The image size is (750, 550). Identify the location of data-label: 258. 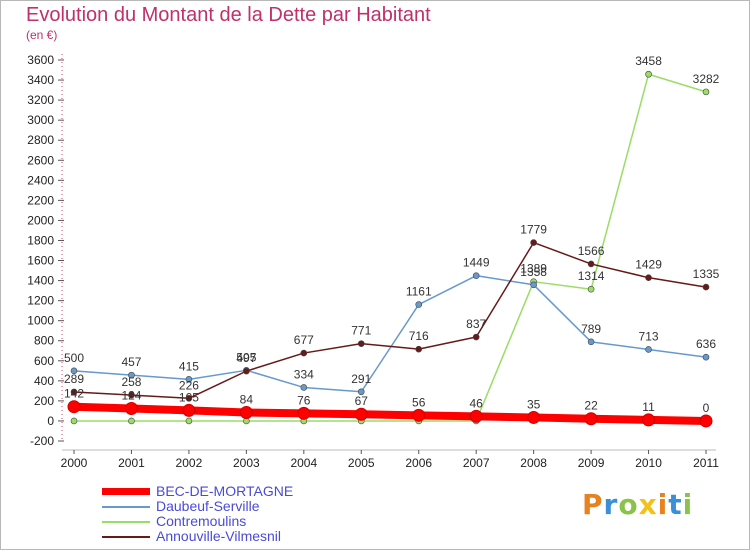
(131, 382).